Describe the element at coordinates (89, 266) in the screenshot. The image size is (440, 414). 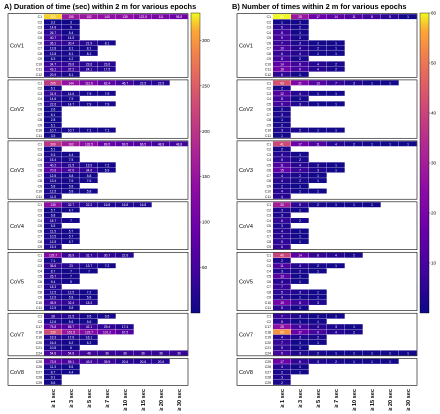
I see `cell-value: 13.7` at that location.